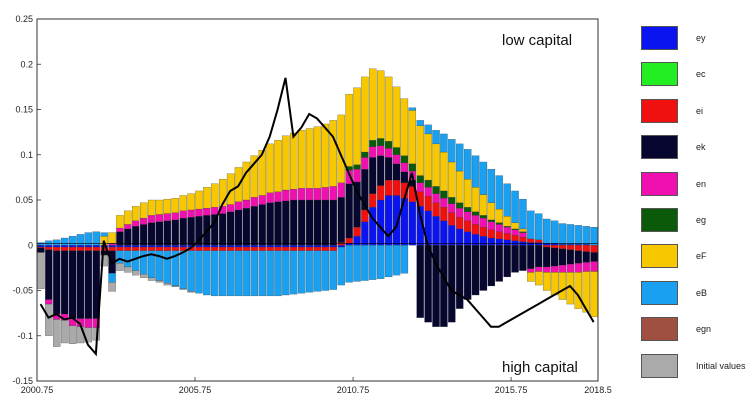 Image resolution: width=748 pixels, height=394 pixels. Describe the element at coordinates (701, 74) in the screenshot. I see `legend-label: ec` at that location.